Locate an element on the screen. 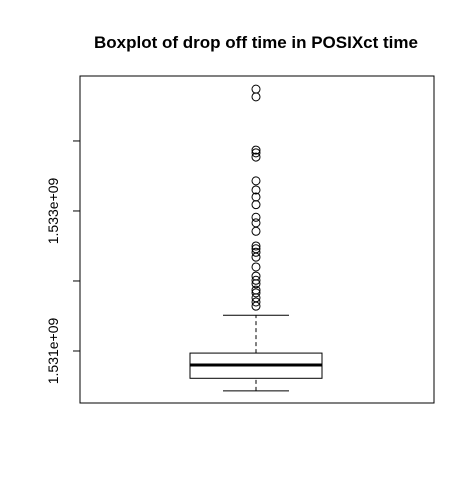  chart-title: Boxplot of drop off time in POSIXct time is located at coordinates (256, 42).